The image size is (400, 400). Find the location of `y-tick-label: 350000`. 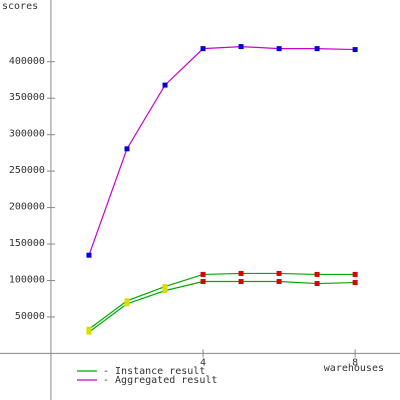

y-tick-label: 350000 is located at coordinates (27, 97).